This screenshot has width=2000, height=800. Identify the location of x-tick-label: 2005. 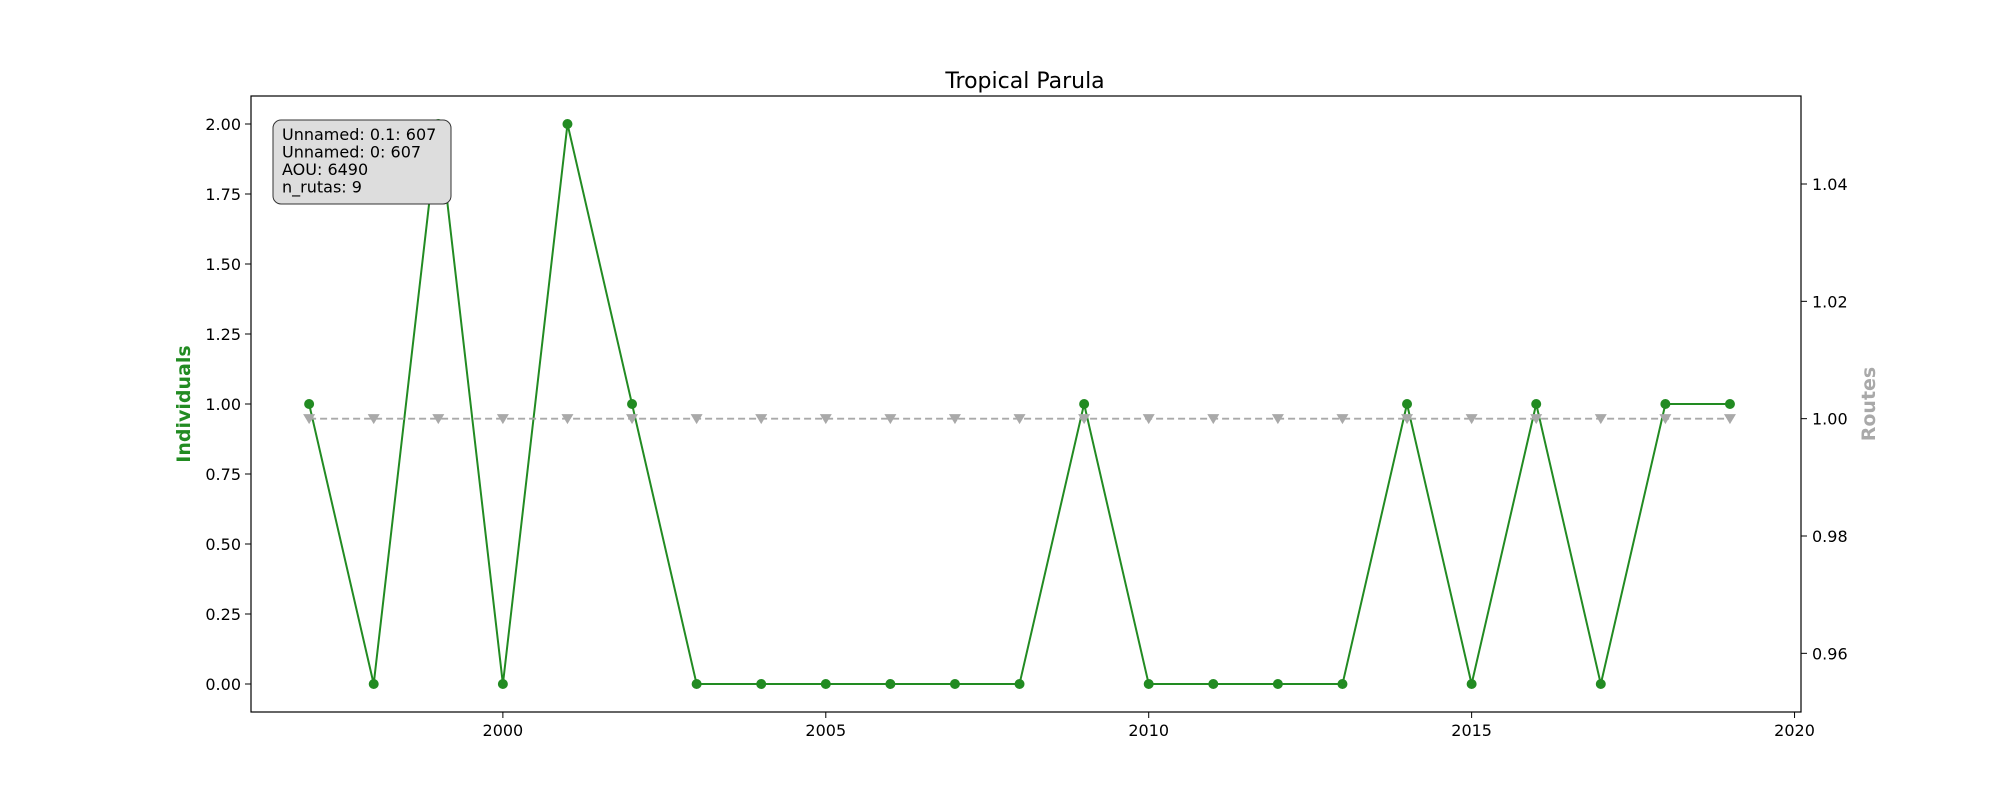
(825, 730).